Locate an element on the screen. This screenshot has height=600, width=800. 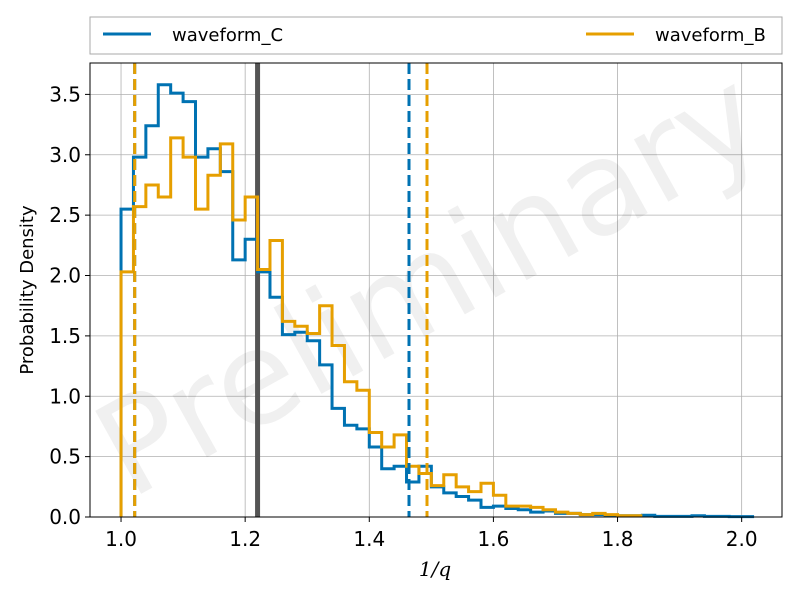
y-tick-label: 0.5 is located at coordinates (65, 457).